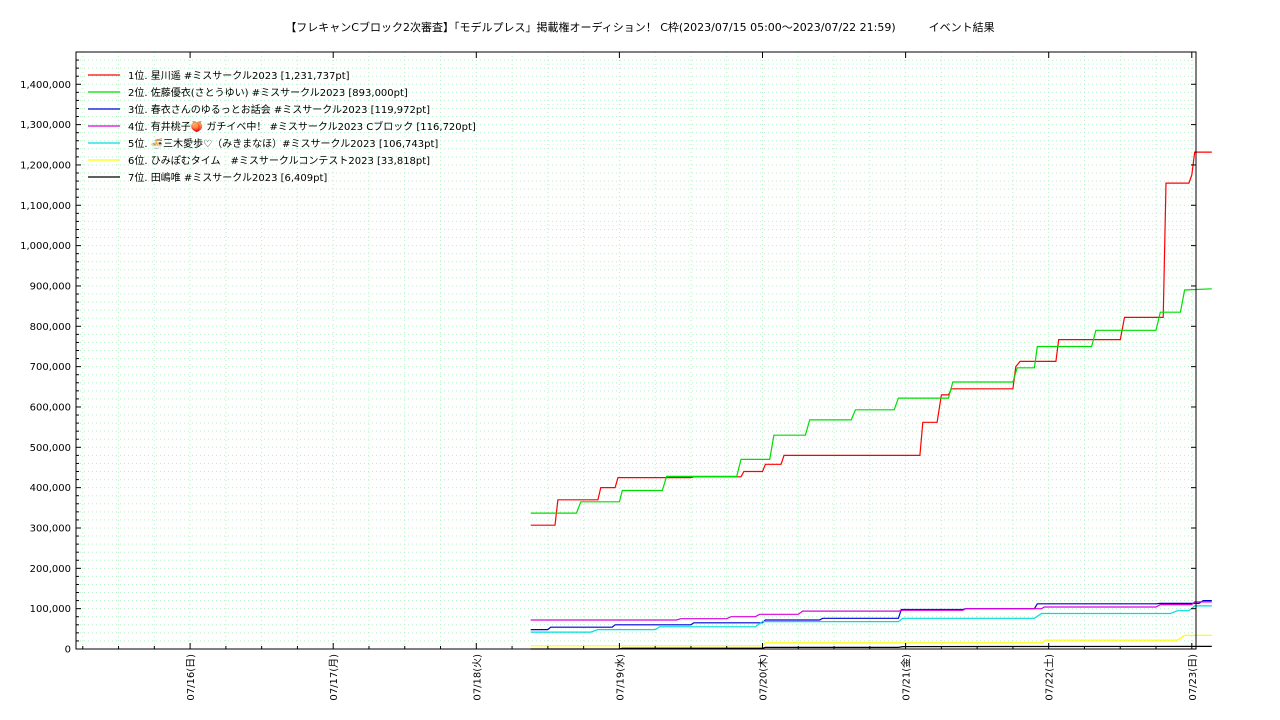 This screenshot has width=1280, height=720. What do you see at coordinates (50, 286) in the screenshot?
I see `y-tick-label: 900,000` at bounding box center [50, 286].